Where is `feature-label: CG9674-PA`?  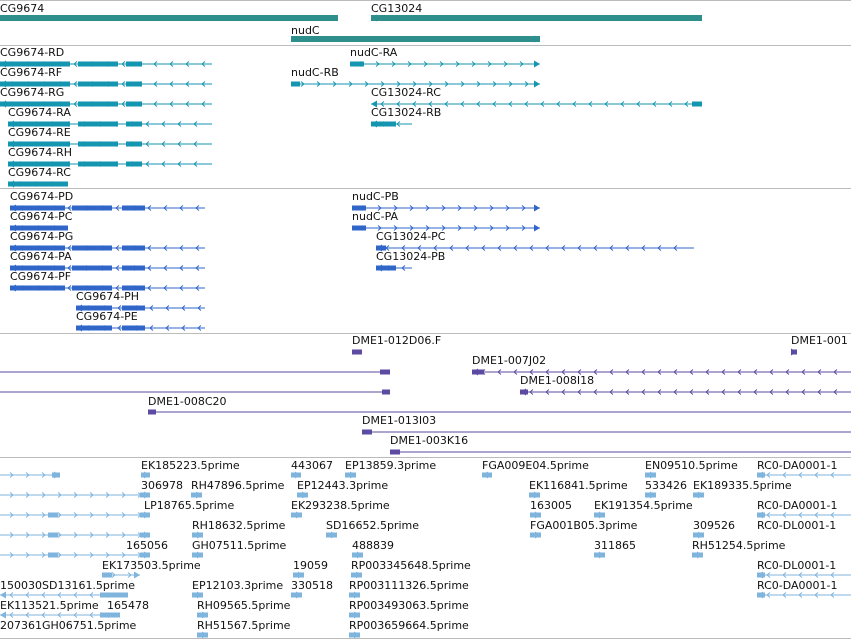 feature-label: CG9674-PA is located at coordinates (41, 256).